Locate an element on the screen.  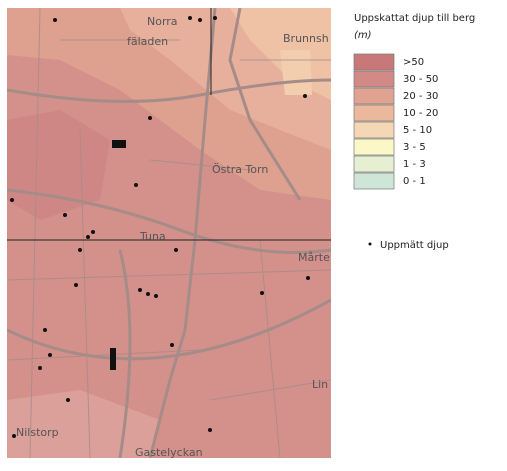
legend-title: Uppskattat djup till berg is located at coordinates (414, 18).